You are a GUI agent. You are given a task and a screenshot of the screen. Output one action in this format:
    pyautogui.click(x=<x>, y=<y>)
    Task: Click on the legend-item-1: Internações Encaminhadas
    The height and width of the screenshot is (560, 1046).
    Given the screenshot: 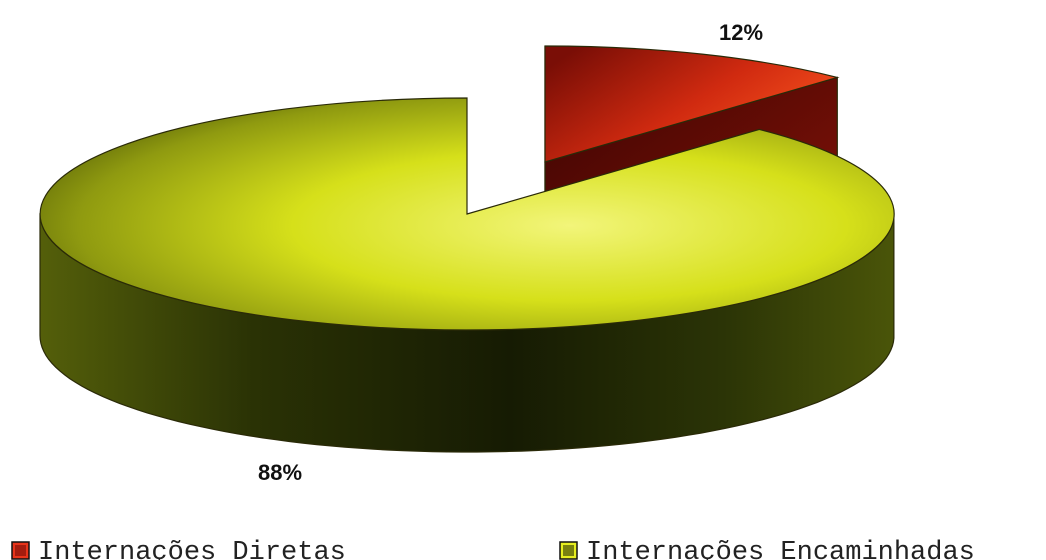 What is the action you would take?
    pyautogui.click(x=767, y=549)
    